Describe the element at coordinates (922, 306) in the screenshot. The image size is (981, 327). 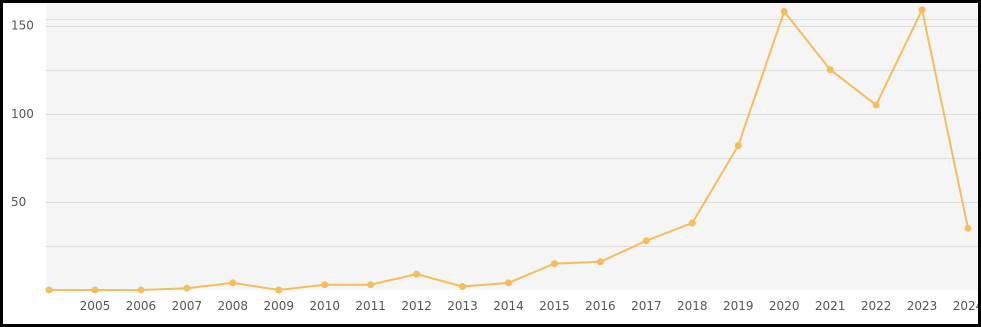
I see `x-tick-label: 2023` at that location.